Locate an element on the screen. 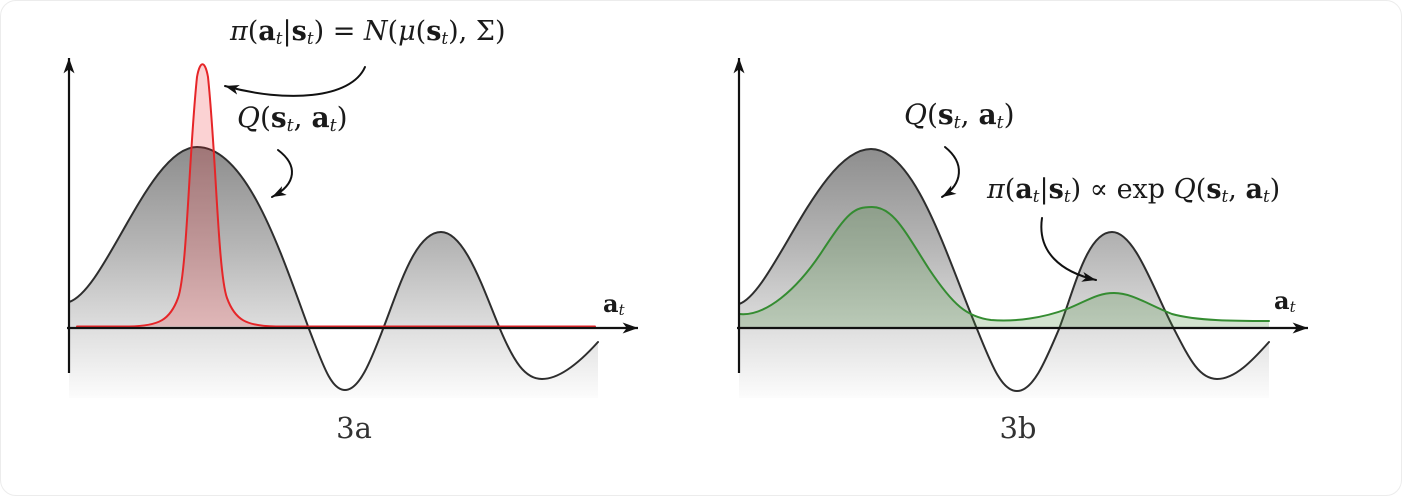  label-policy-gaussian: π(at|st) = N(μ(st), Σ) is located at coordinates (368, 32).